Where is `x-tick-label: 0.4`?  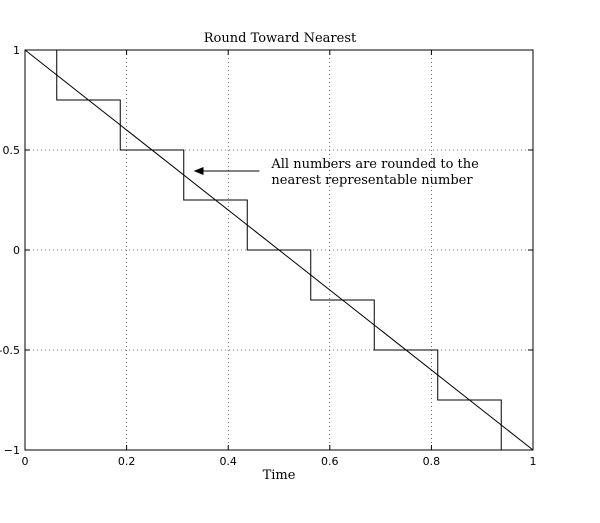 x-tick-label: 0.4 is located at coordinates (228, 461).